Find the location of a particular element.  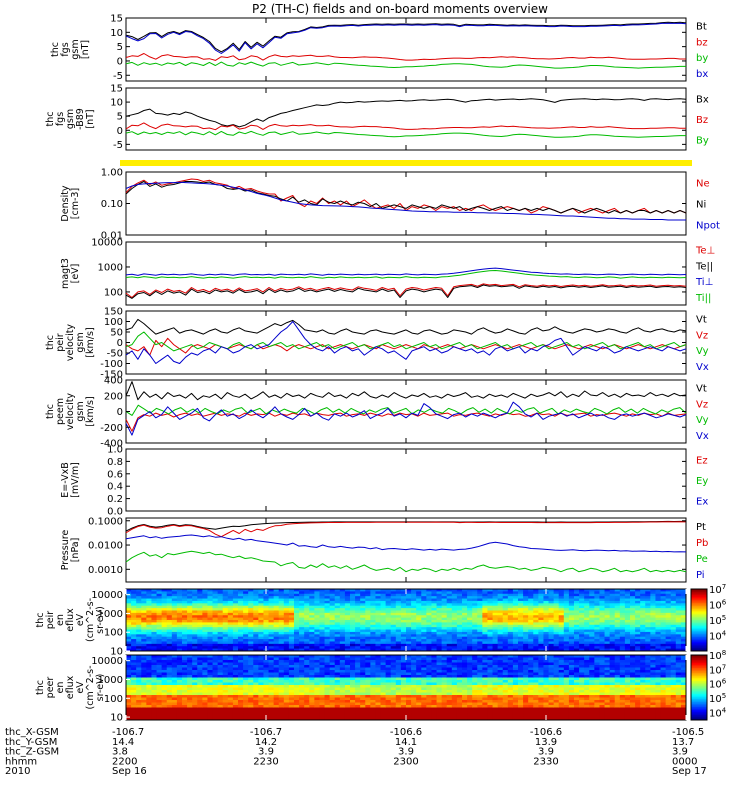

y-tick-label: 5 is located at coordinates (120, 117).